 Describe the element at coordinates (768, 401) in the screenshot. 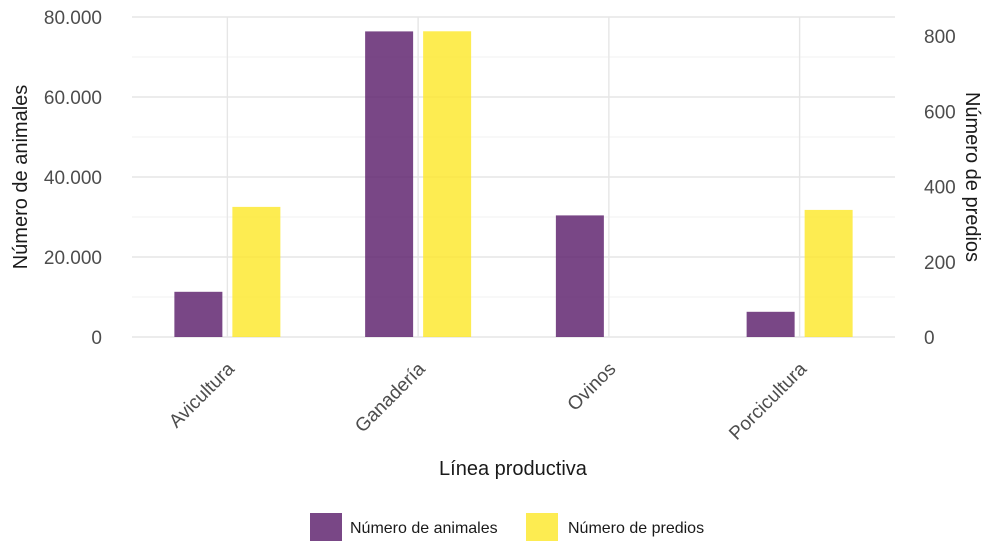

I see `x-tick-label: Porcicultura` at that location.